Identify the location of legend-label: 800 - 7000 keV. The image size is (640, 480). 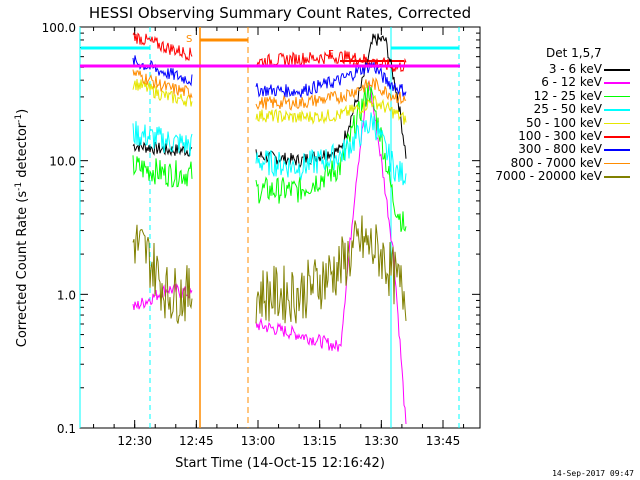
(556, 162).